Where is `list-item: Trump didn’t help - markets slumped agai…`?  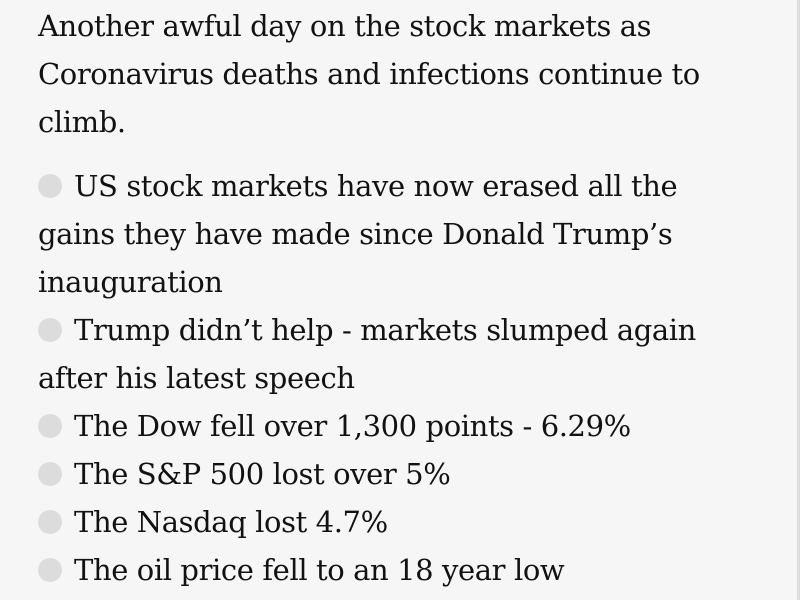 list-item: Trump didn’t help - markets slumped agai… is located at coordinates (393, 354).